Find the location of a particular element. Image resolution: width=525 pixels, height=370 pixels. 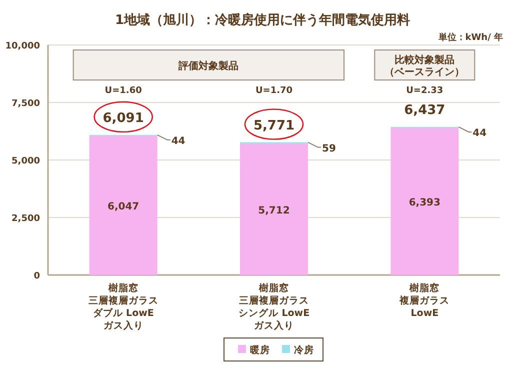

chart-title: 1地域（旭川）：冷暖房使用に伴う年間電気使用料 is located at coordinates (262, 20).